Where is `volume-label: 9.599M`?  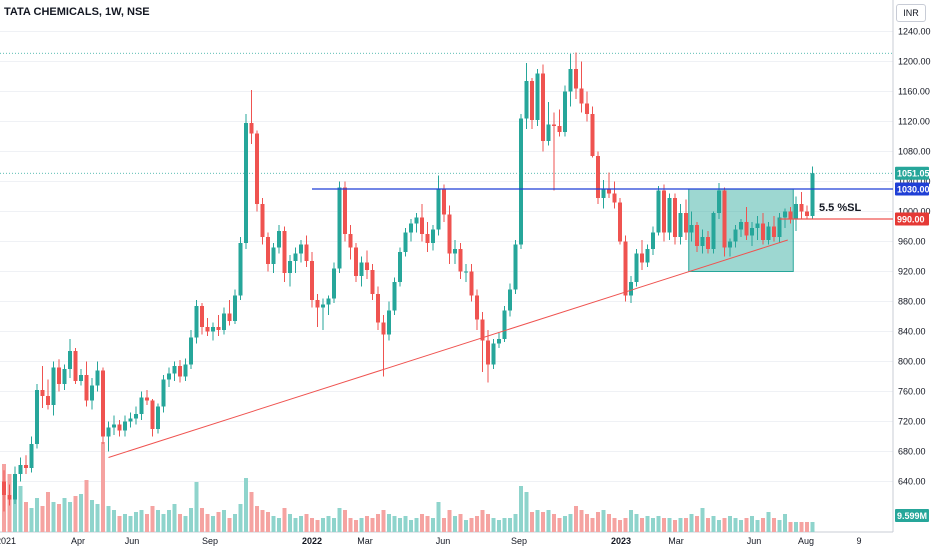 volume-label: 9.599M is located at coordinates (912, 516).